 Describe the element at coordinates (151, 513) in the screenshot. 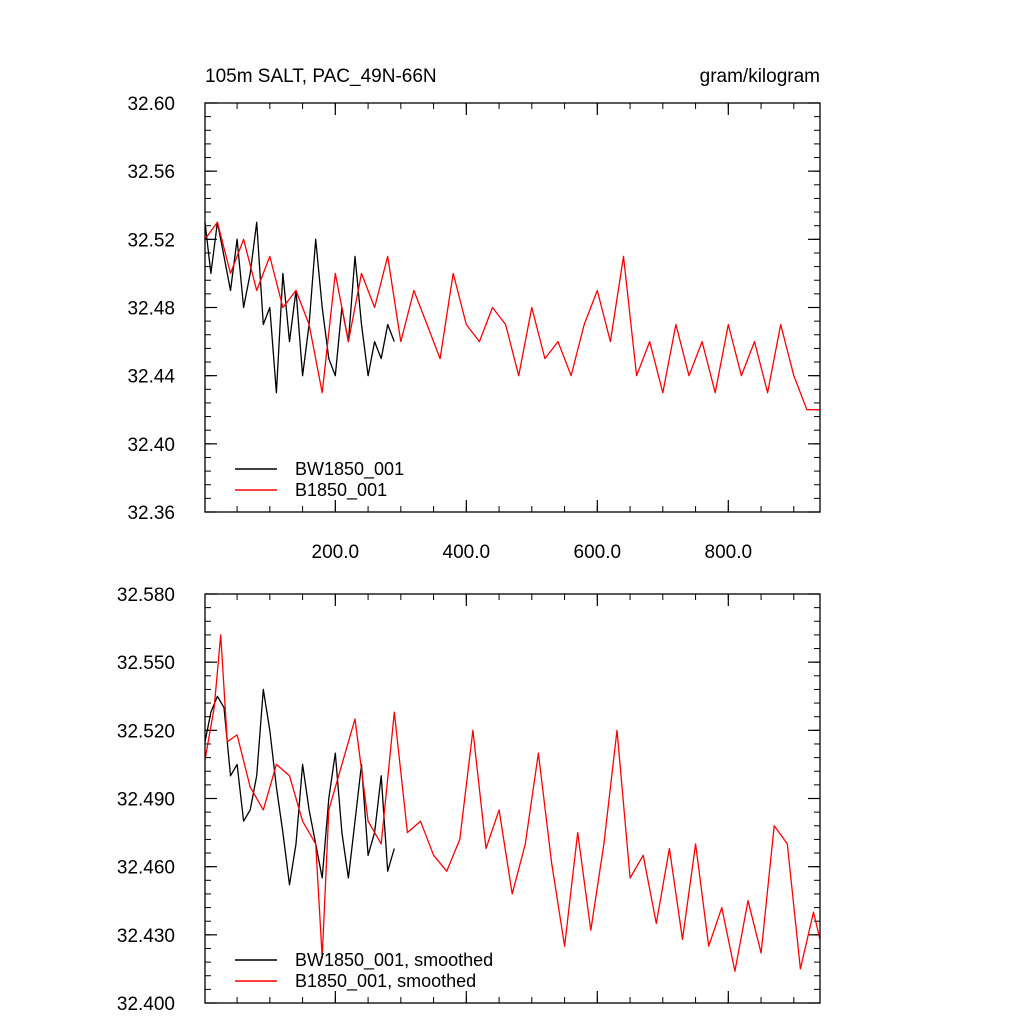

I see `y-tick-label: 32.36` at that location.